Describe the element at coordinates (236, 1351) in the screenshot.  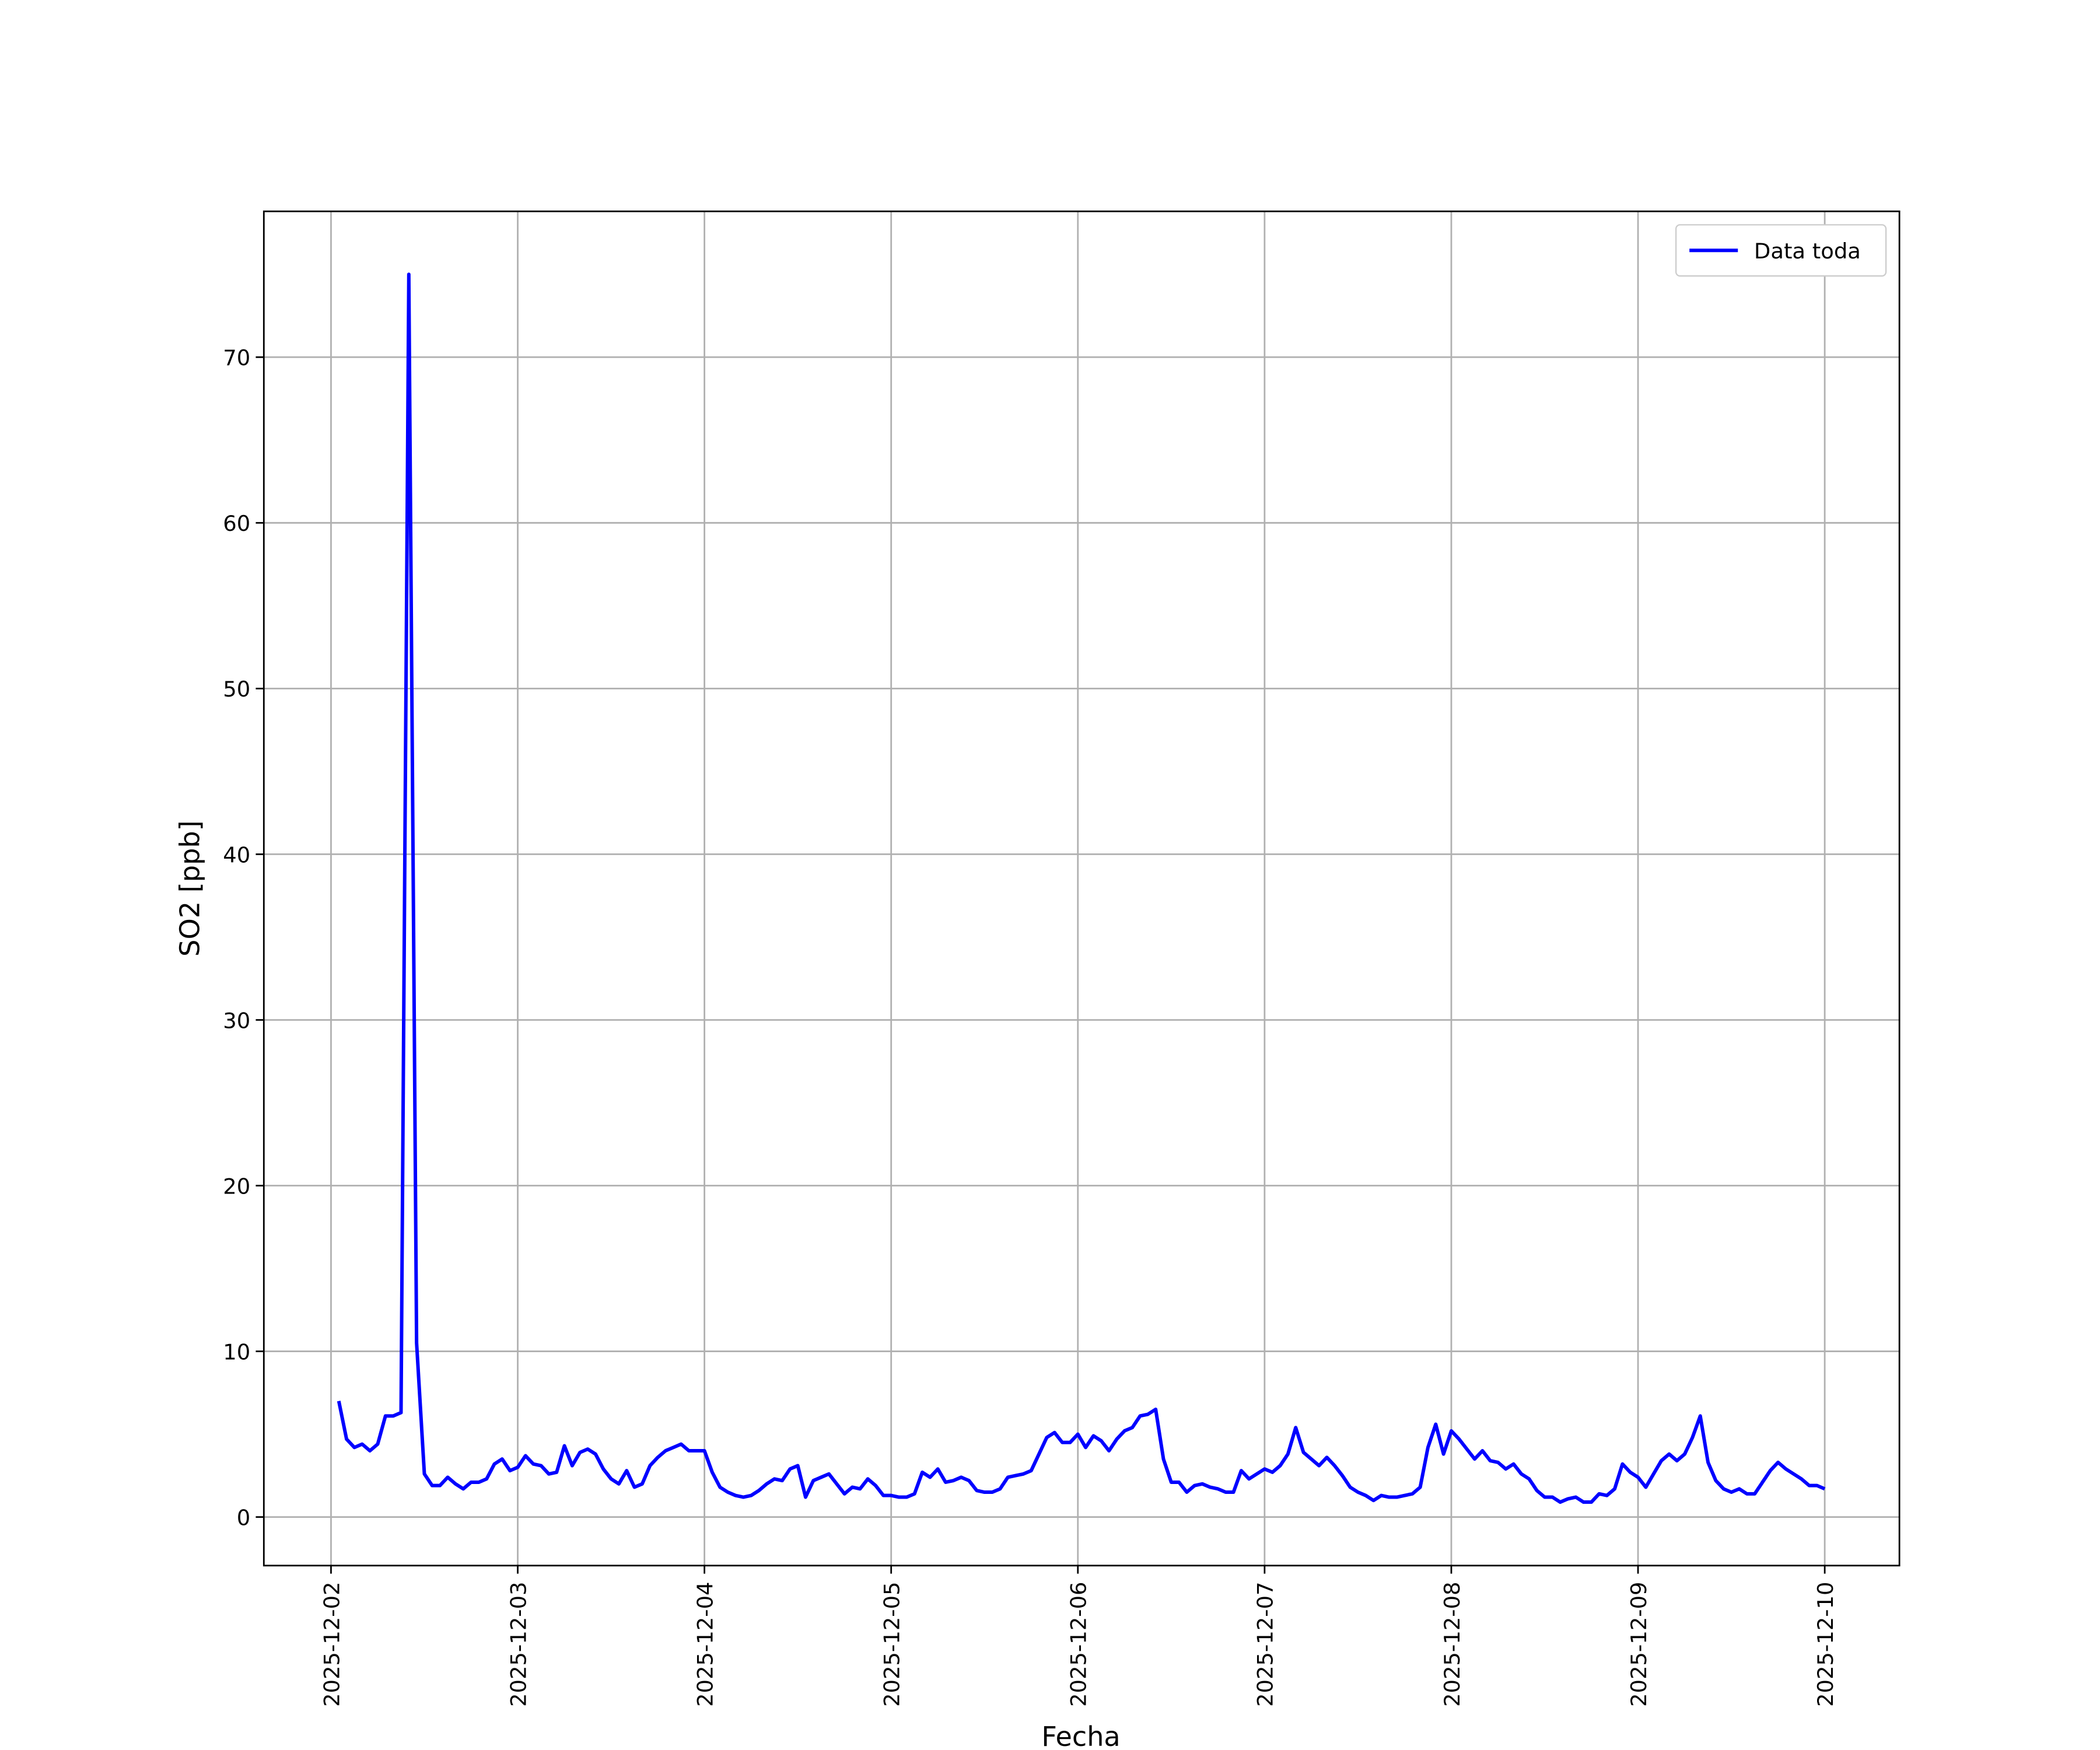
I see `y-tick-label: 10` at that location.